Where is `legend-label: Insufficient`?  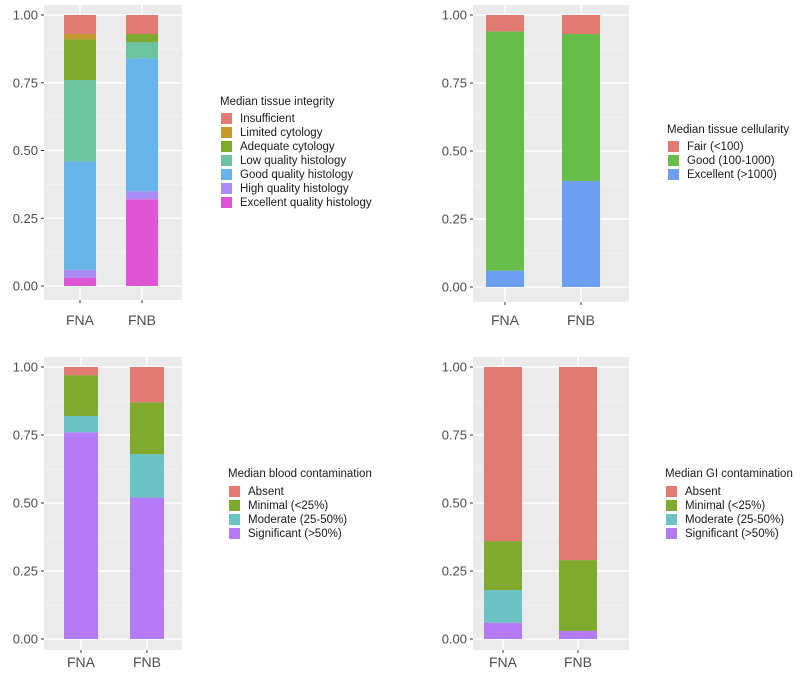
legend-label: Insufficient is located at coordinates (268, 119).